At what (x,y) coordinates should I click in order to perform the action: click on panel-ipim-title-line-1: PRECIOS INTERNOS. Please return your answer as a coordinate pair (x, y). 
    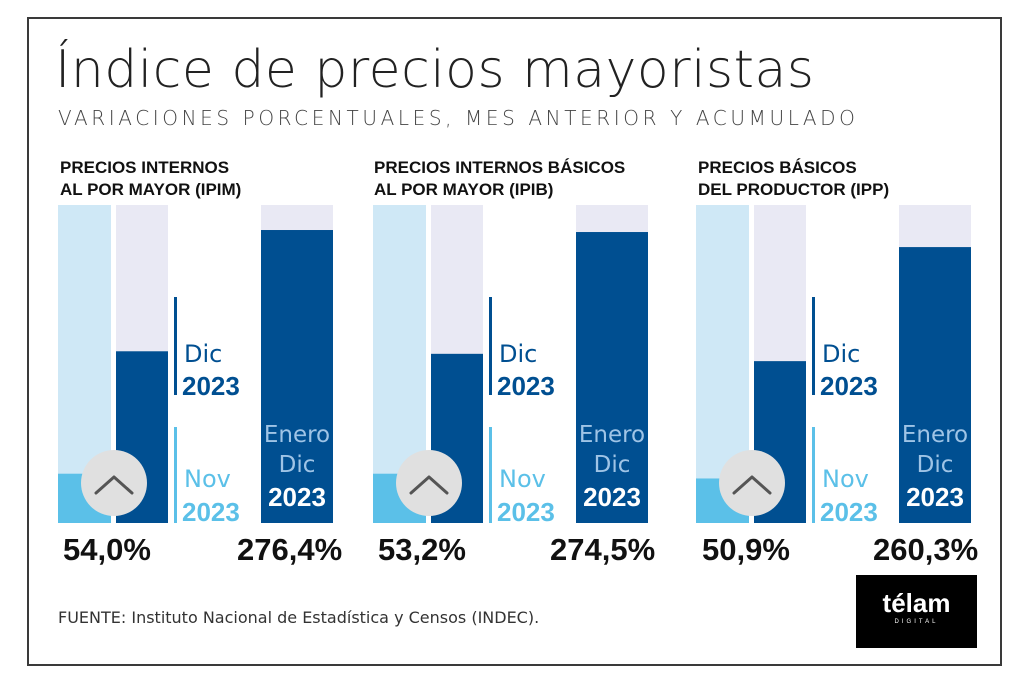
    Looking at the image, I should click on (145, 167).